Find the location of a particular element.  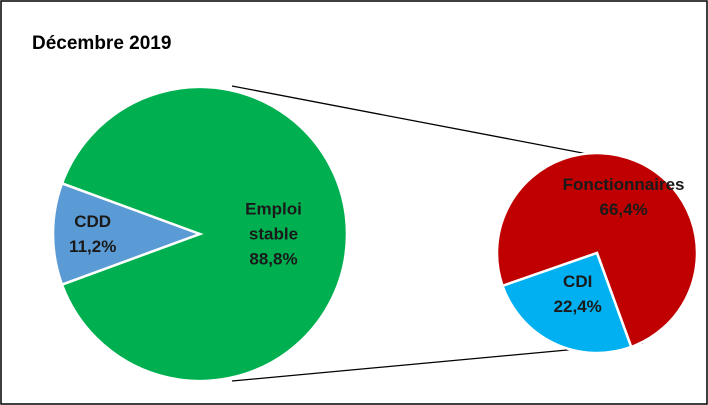

category-label: CDI is located at coordinates (578, 281).